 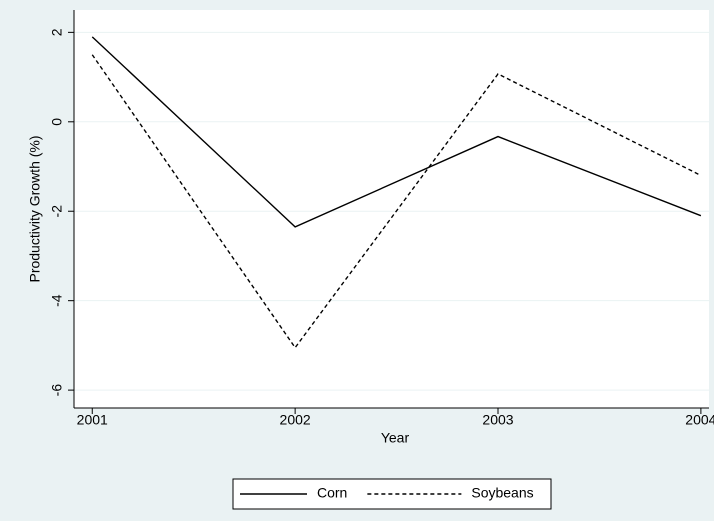 I want to click on x-tick-label: 2004, so click(x=699, y=420).